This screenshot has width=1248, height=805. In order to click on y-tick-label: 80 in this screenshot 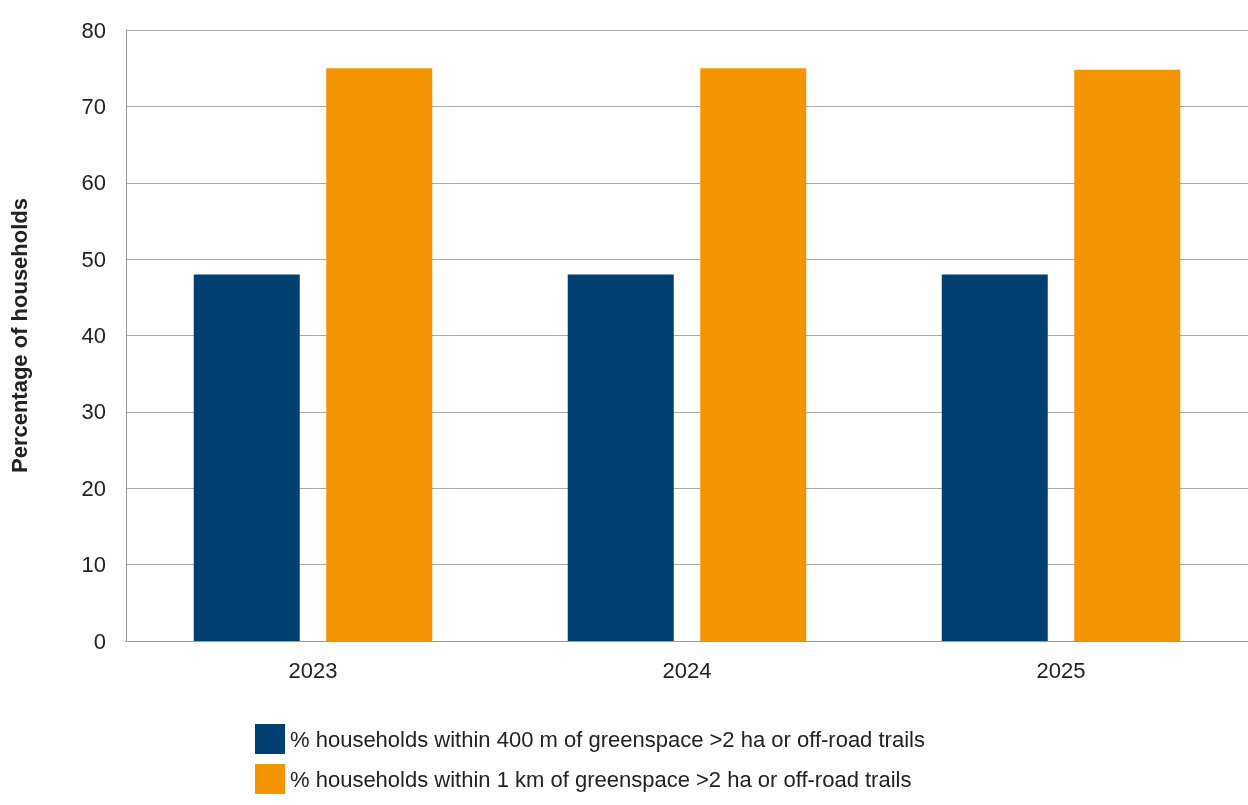, I will do `click(93, 30)`.